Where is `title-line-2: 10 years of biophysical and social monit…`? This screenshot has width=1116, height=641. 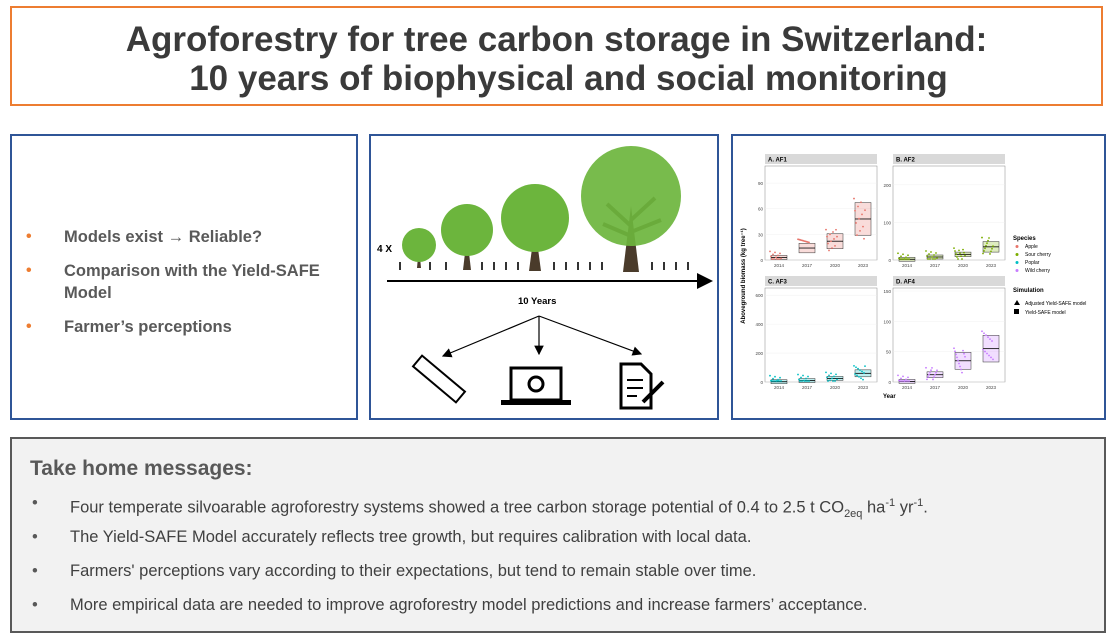
title-line-2: 10 years of biophysical and social monit… is located at coordinates (568, 78).